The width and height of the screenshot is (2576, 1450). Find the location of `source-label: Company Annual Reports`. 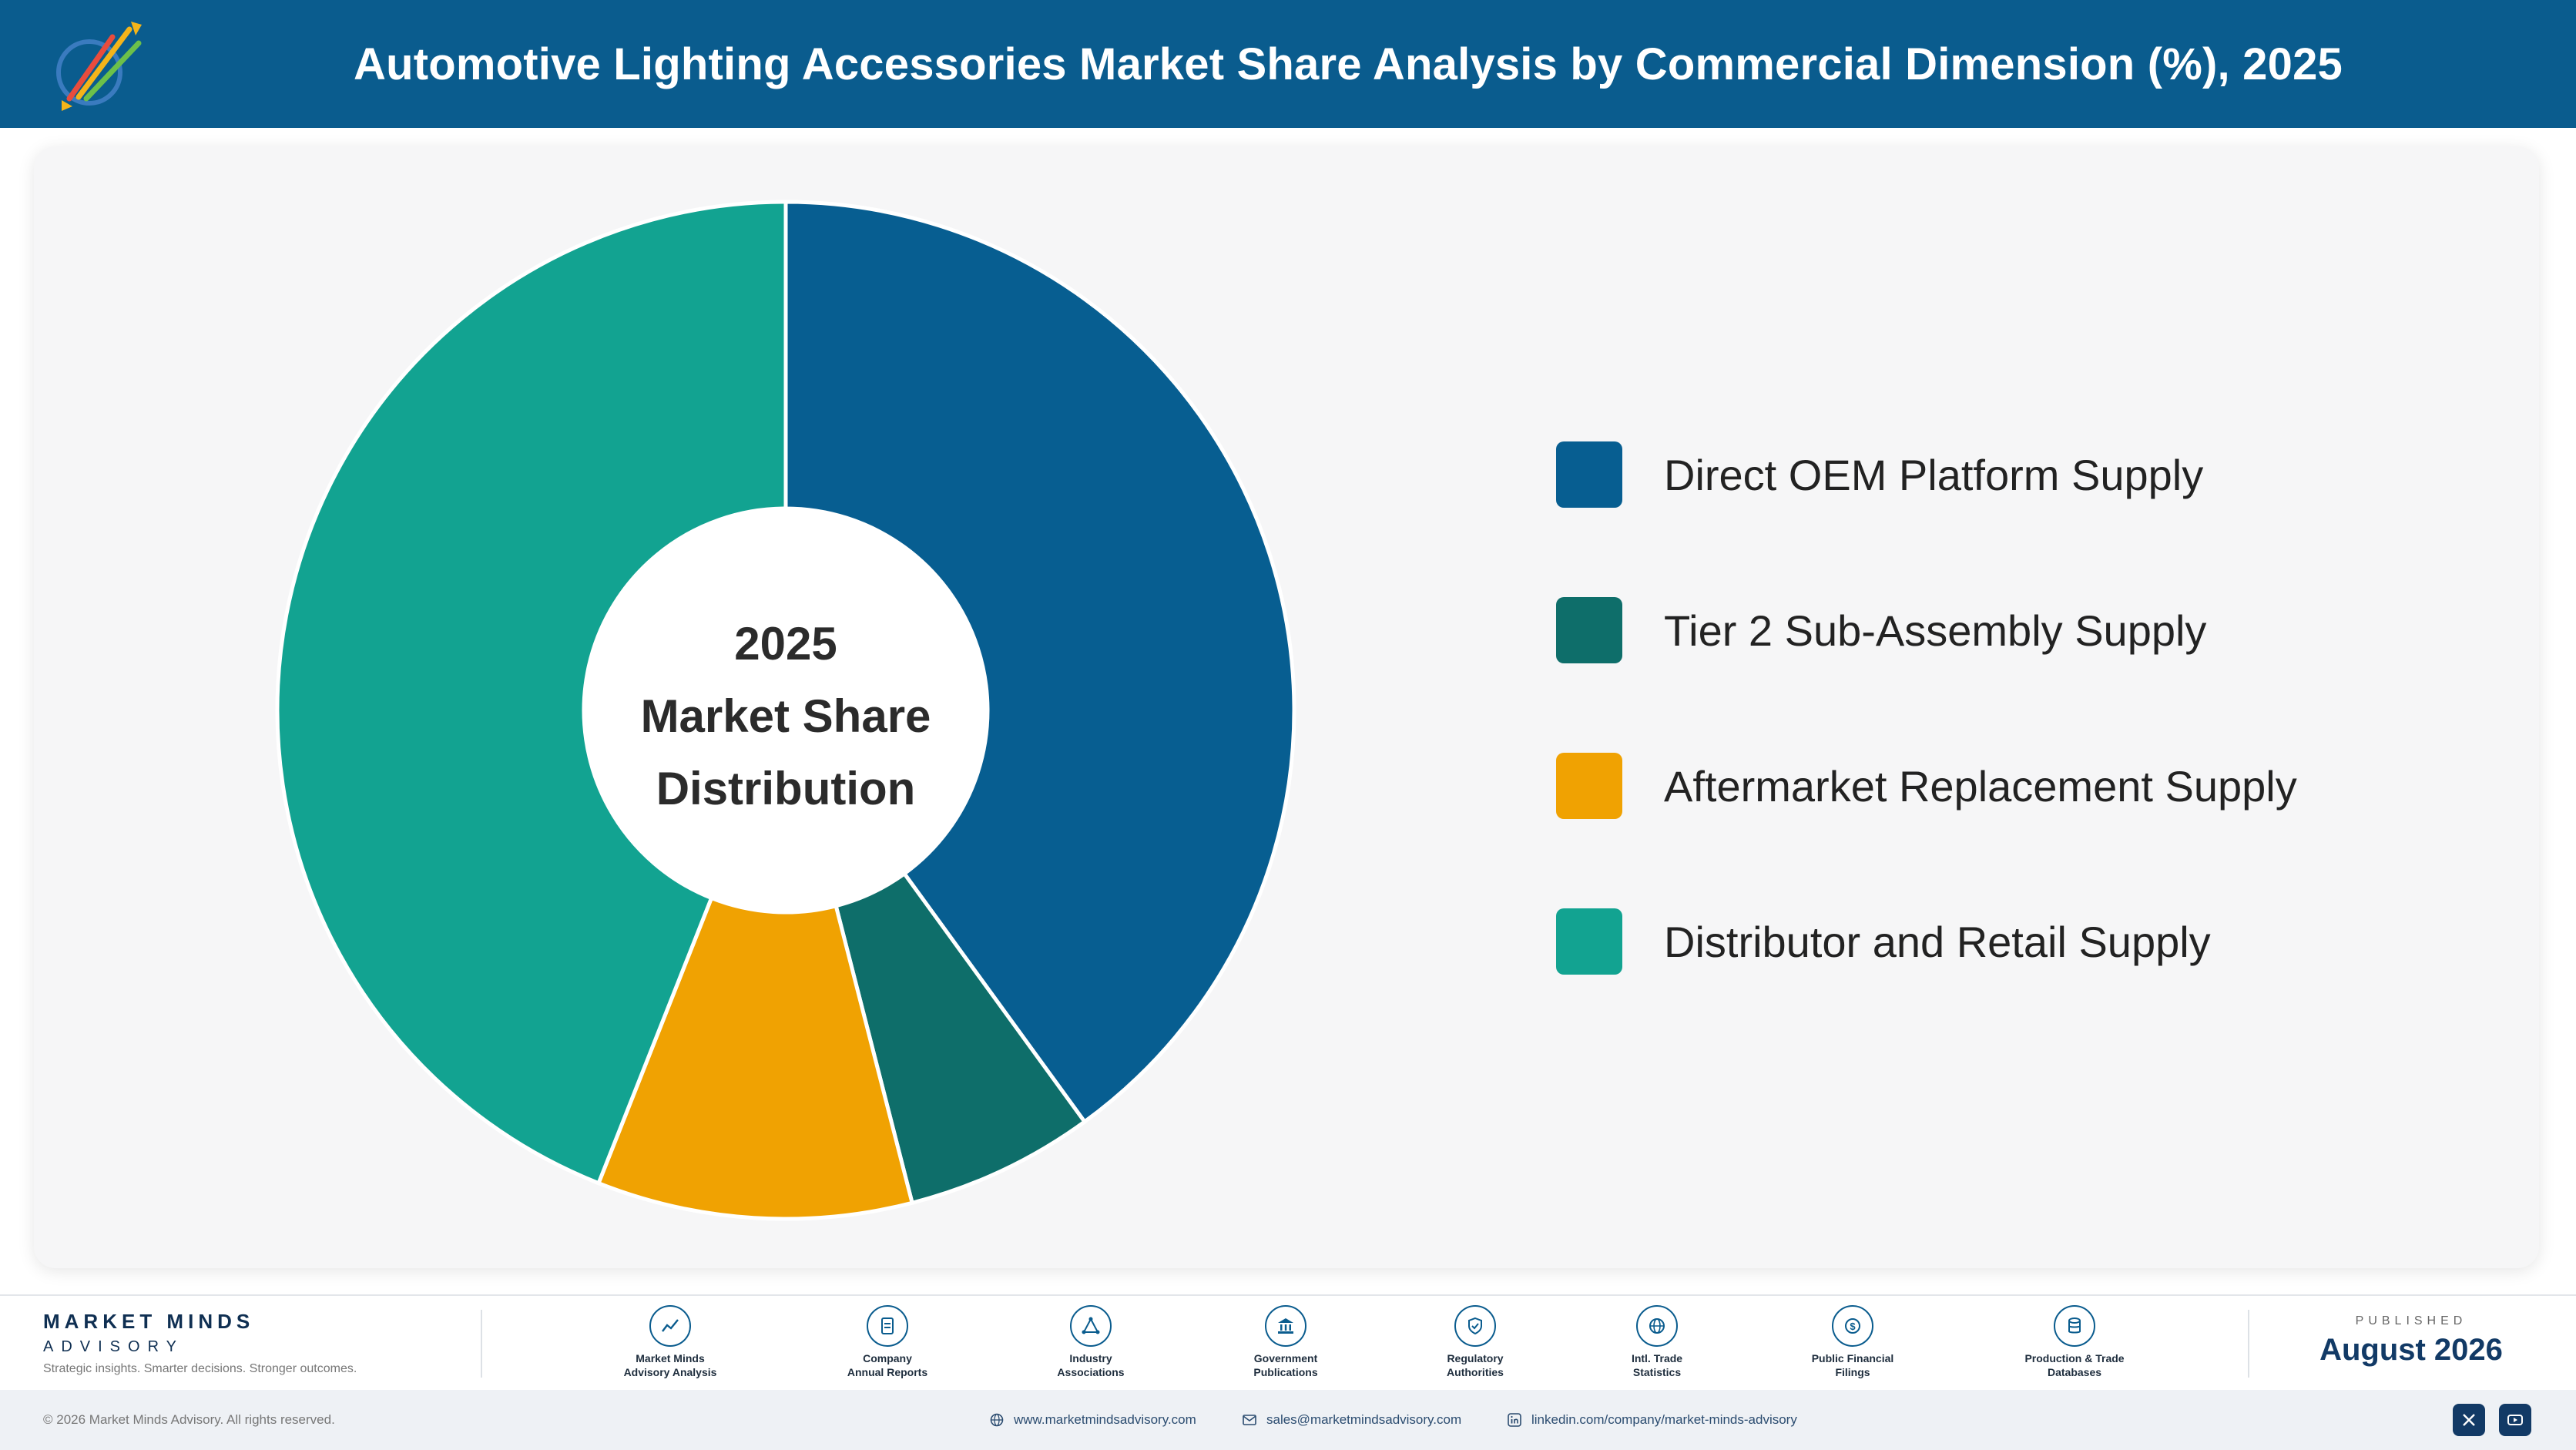

source-label: Company Annual Reports is located at coordinates (887, 1365).